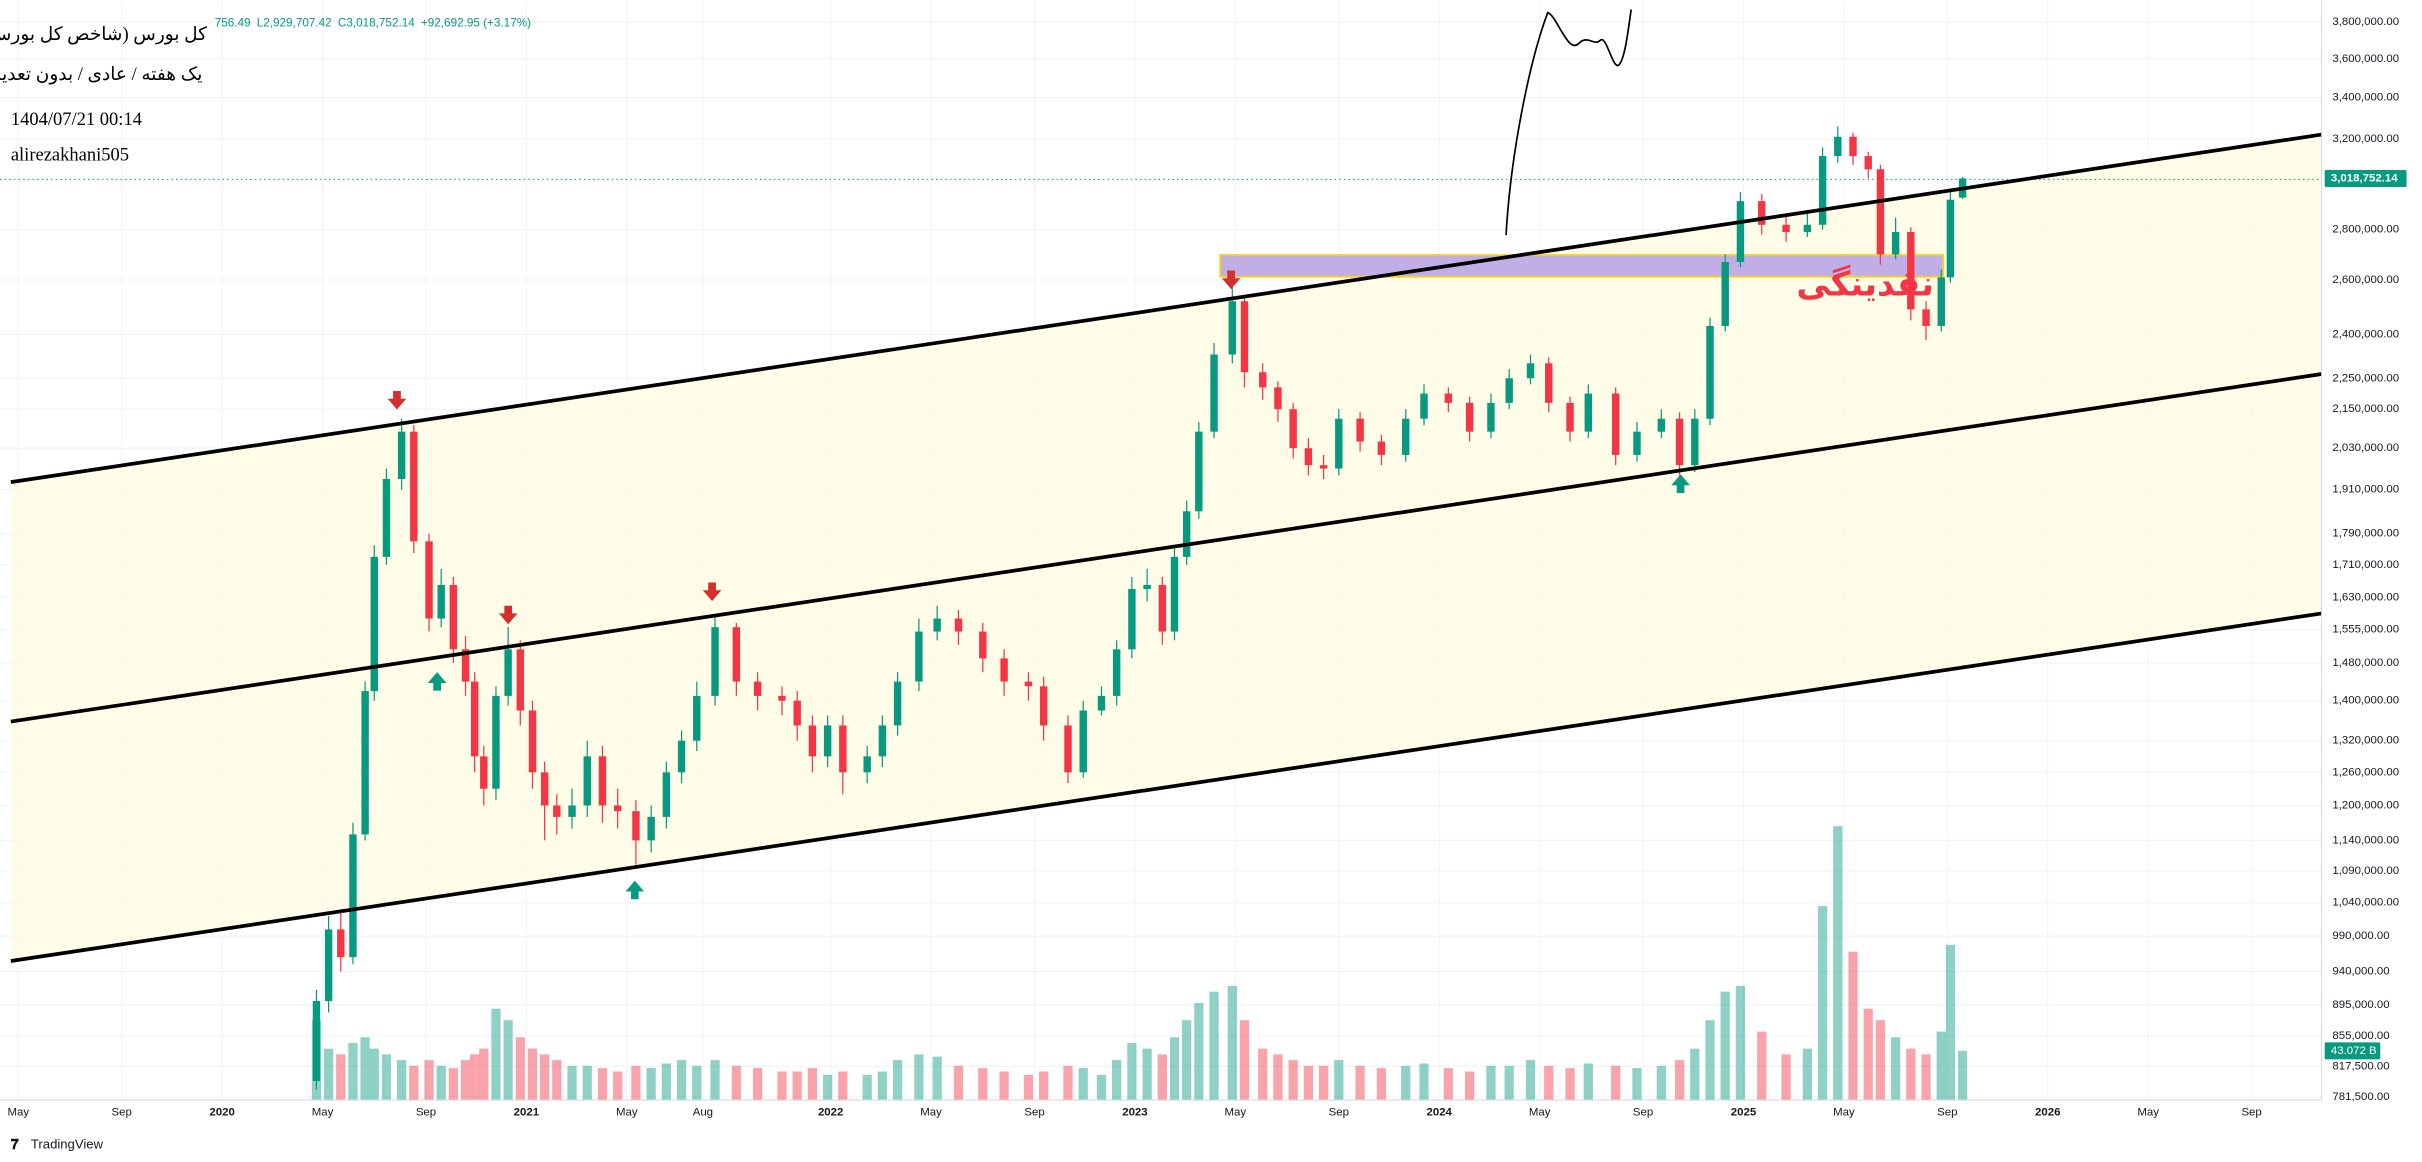 This screenshot has height=1162, width=2422. I want to click on brand-logo: 𝟕, so click(15, 1145).